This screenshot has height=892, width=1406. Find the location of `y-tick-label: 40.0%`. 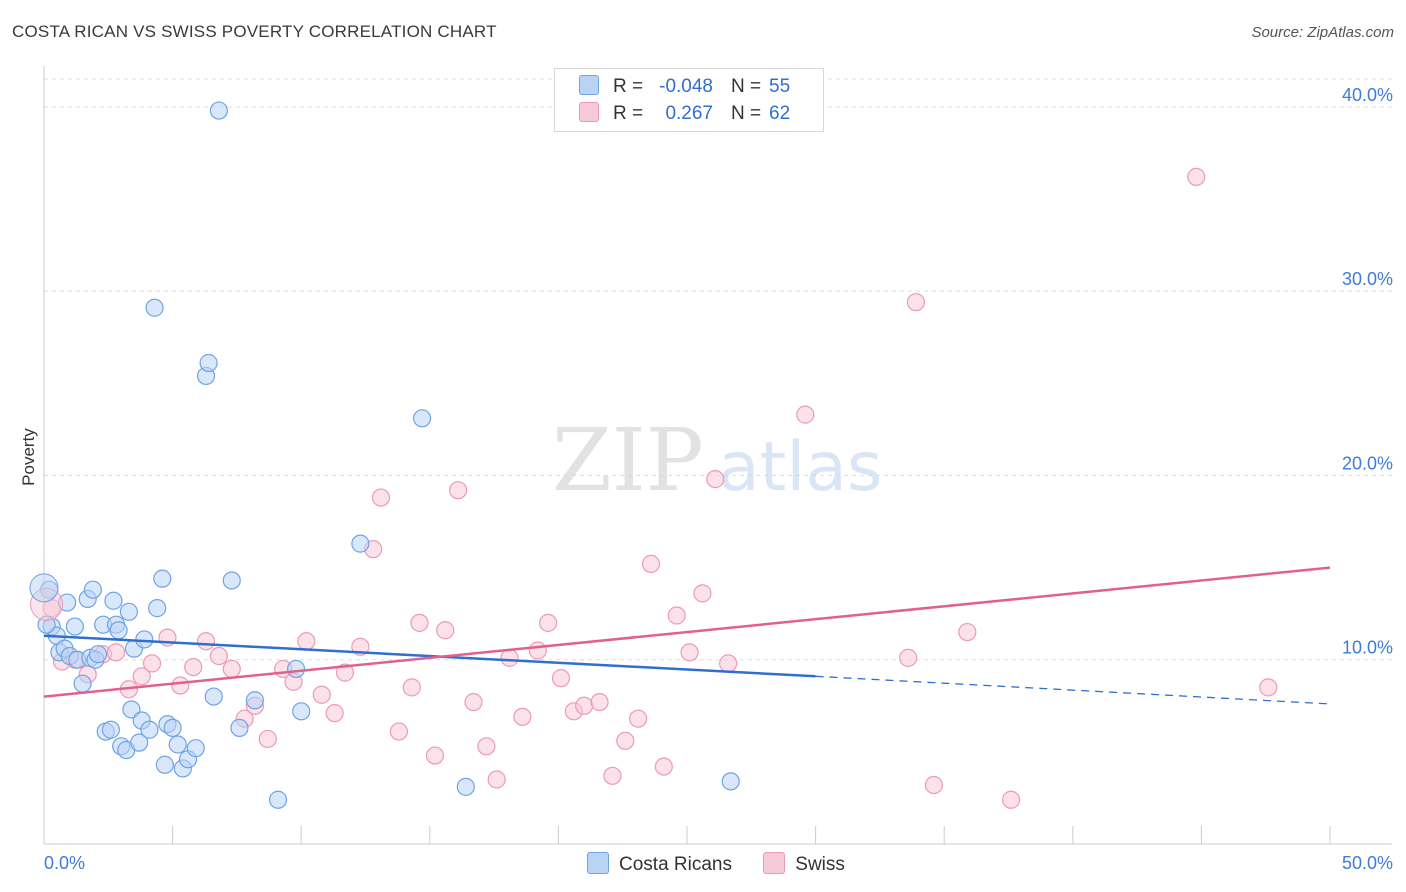

y-tick-label: 40.0% is located at coordinates (1367, 95).